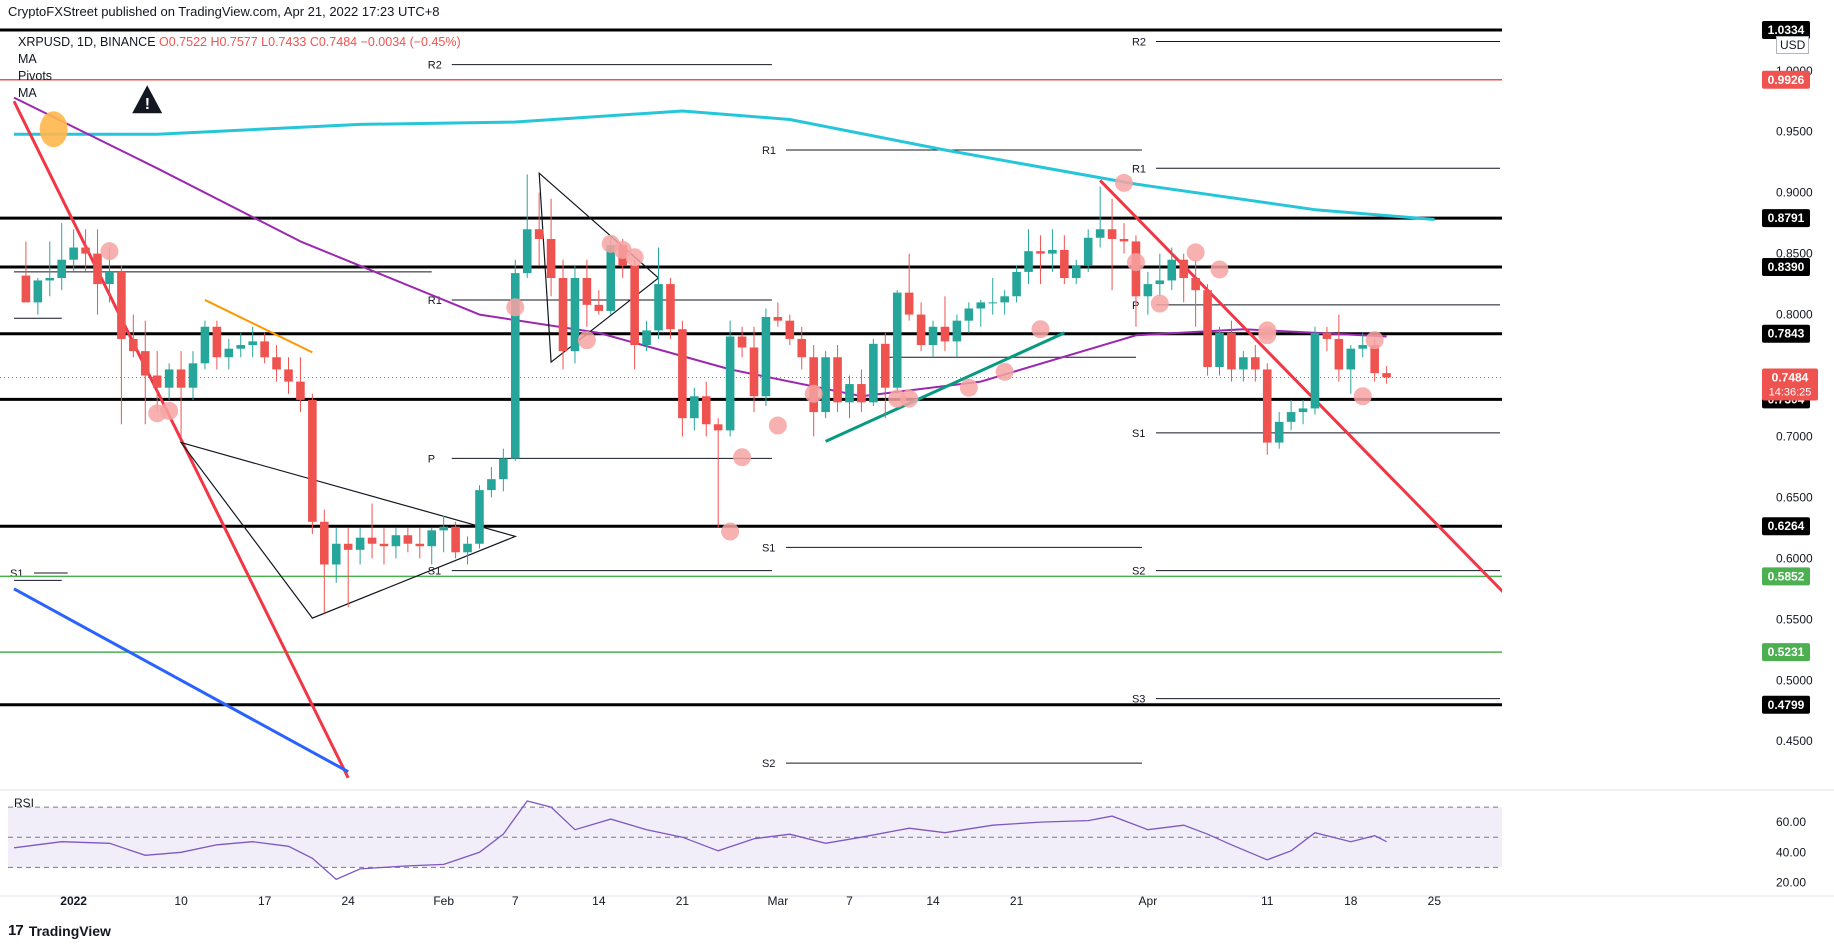 The height and width of the screenshot is (947, 1834). Describe the element at coordinates (16, 930) in the screenshot. I see `tradingview-logo-icon: 17` at that location.